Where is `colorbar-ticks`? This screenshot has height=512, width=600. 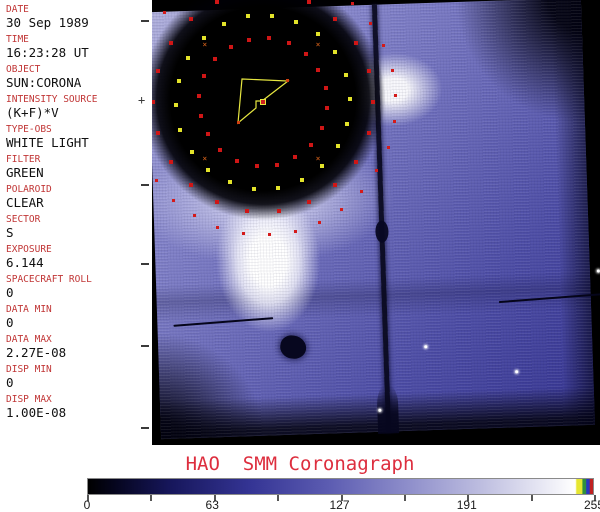 colorbar-ticks is located at coordinates (341, 498).